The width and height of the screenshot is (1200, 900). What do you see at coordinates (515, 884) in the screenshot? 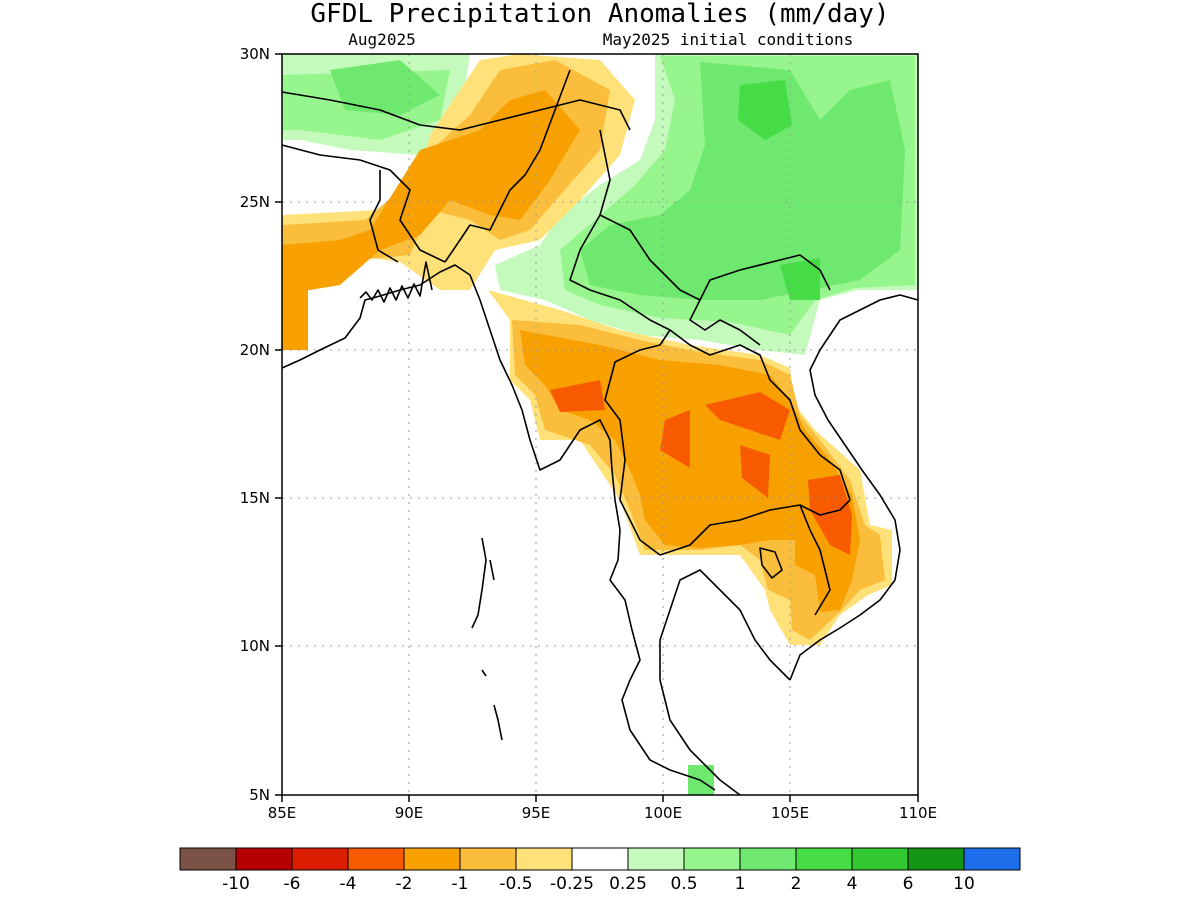
I see `colorbar-label: -0.5` at bounding box center [515, 884].